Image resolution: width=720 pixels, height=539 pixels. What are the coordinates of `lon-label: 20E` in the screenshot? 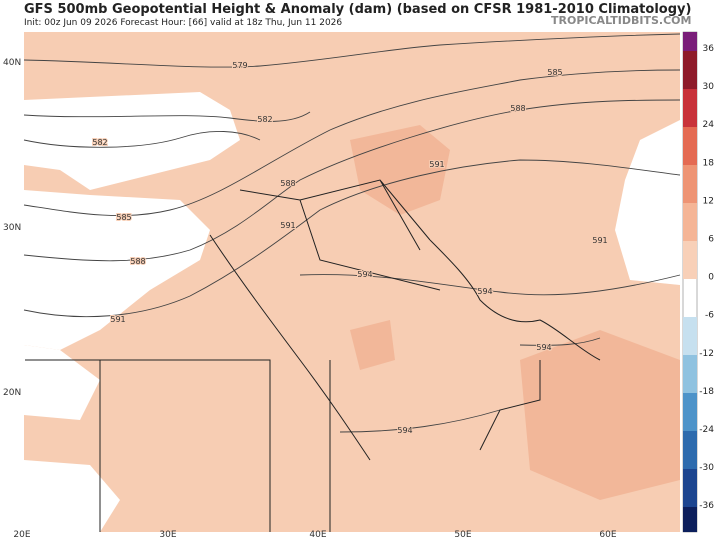 It's located at (21, 534).